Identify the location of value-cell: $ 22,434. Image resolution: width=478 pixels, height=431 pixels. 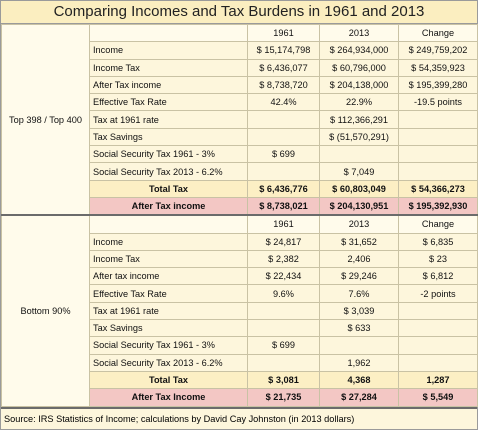
(283, 276).